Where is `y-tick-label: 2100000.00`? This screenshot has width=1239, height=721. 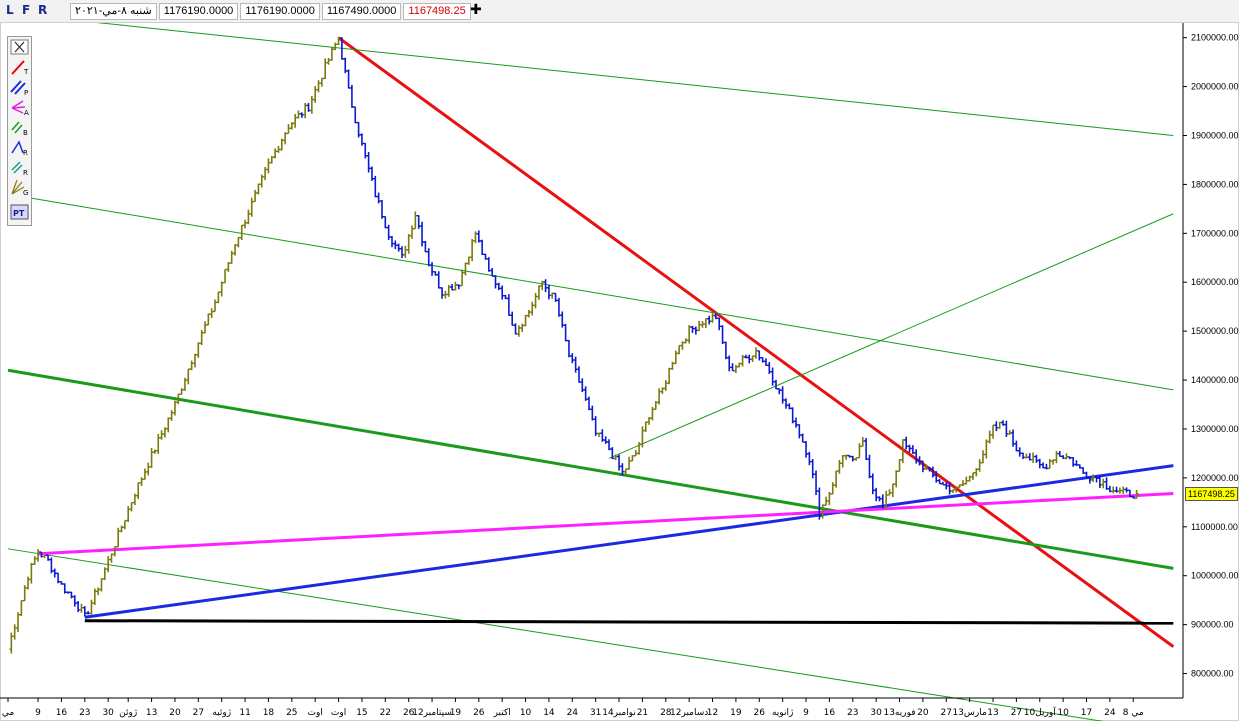 y-tick-label: 2100000.00 is located at coordinates (1215, 38).